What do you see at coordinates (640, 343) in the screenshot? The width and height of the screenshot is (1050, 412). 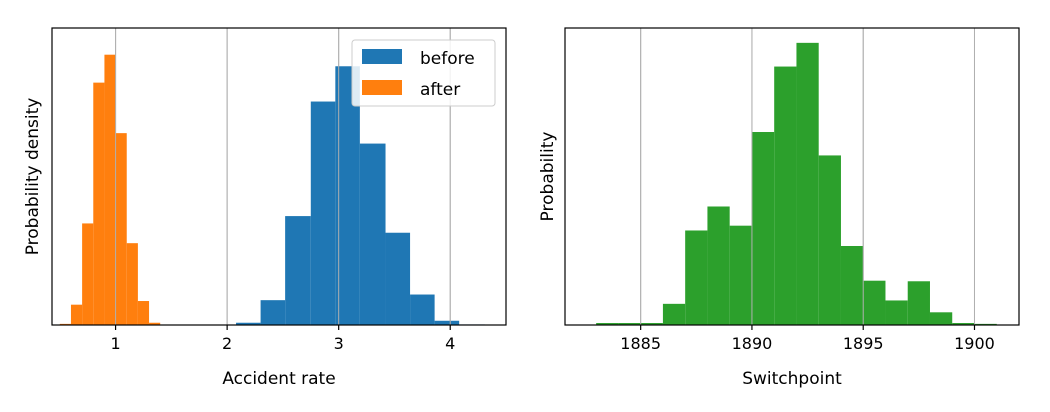 I see `switchpoint-tick-label: 1885` at bounding box center [640, 343].